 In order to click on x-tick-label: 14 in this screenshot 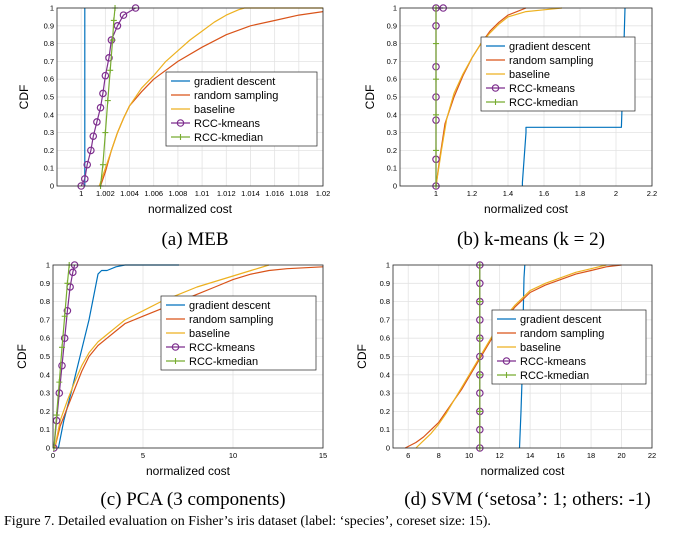, I will do `click(530, 455)`.